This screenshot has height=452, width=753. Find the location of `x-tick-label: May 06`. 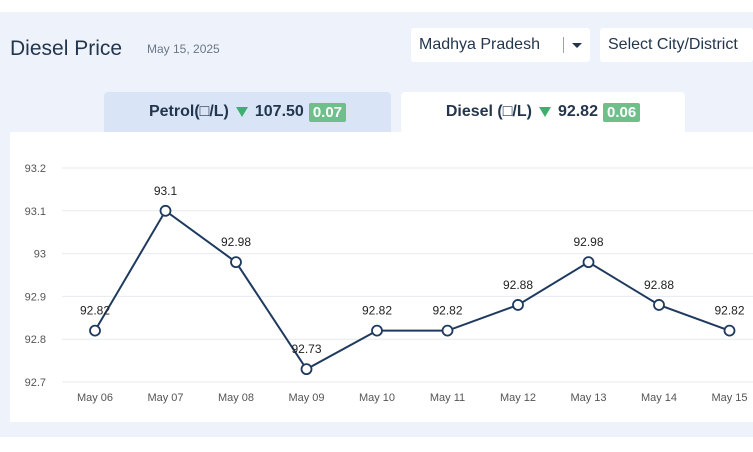

x-tick-label: May 06 is located at coordinates (95, 398).